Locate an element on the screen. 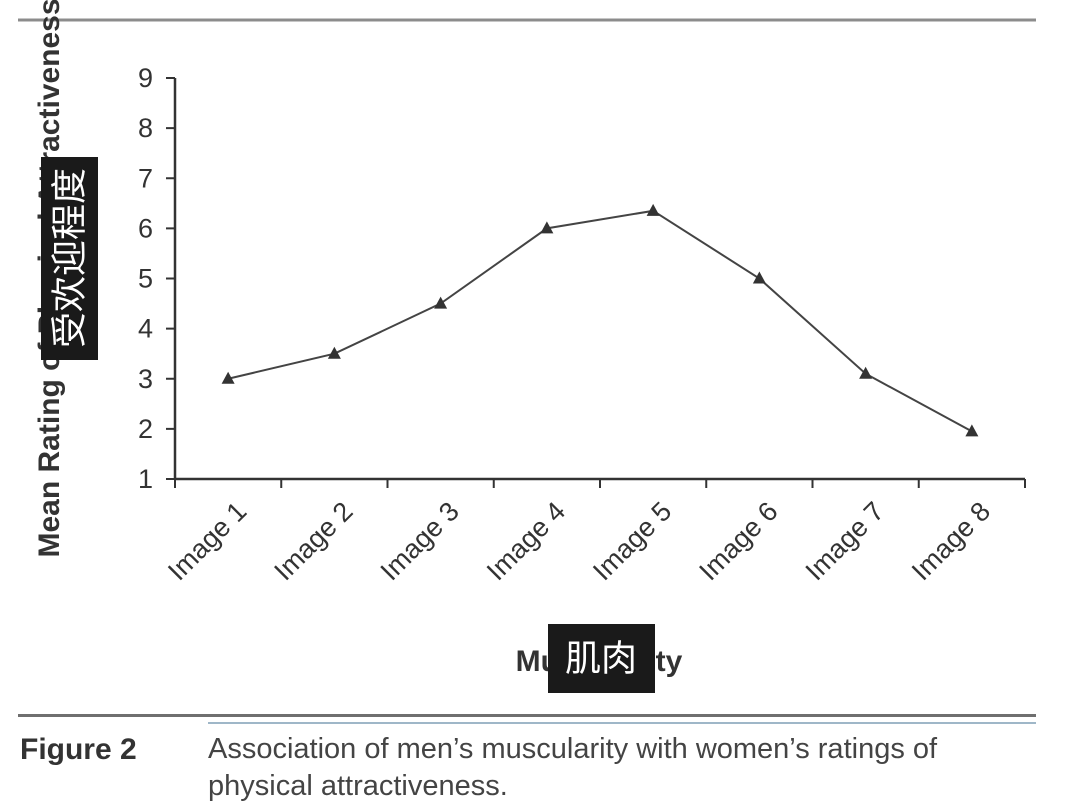 The width and height of the screenshot is (1080, 810). x-axis-overlay-box is located at coordinates (601, 658).